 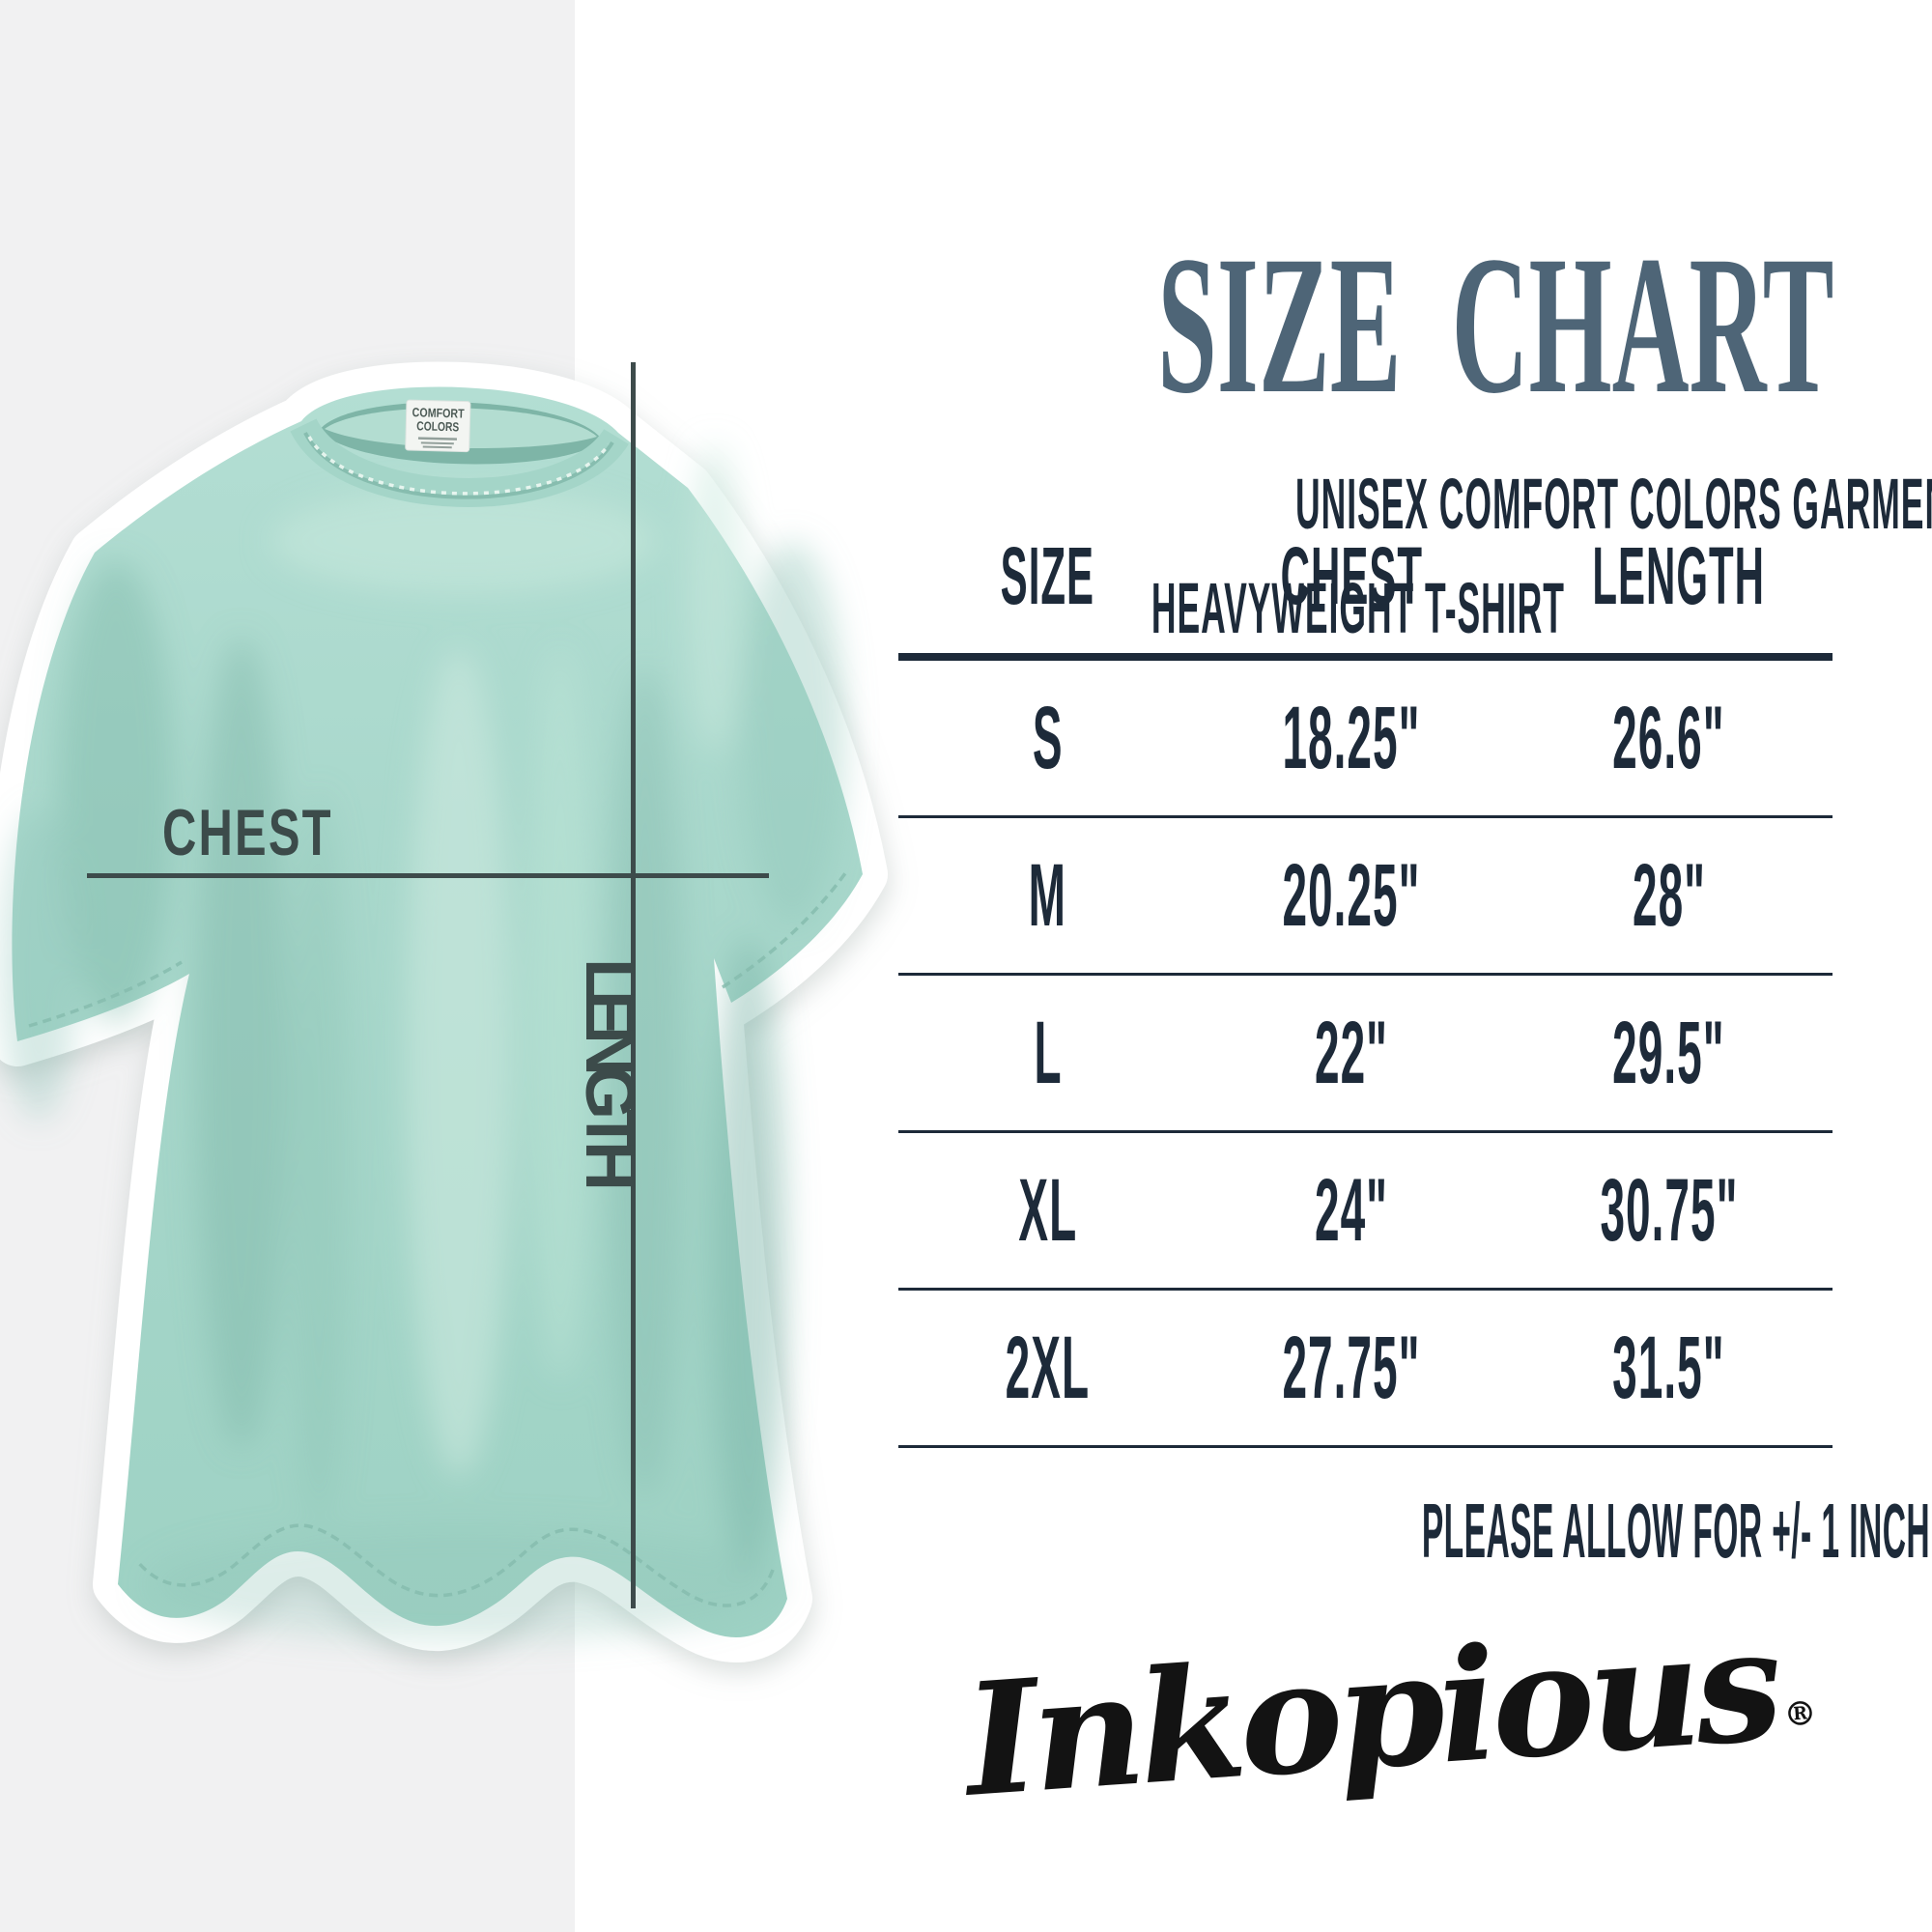 What do you see at coordinates (248, 832) in the screenshot?
I see `chest-measure-label-text: CHEST` at bounding box center [248, 832].